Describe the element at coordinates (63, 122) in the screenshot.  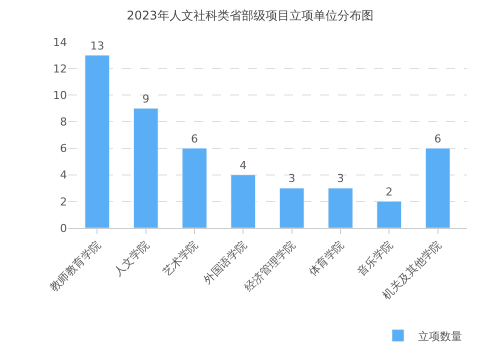
I see `y-tick-label: 8` at that location.